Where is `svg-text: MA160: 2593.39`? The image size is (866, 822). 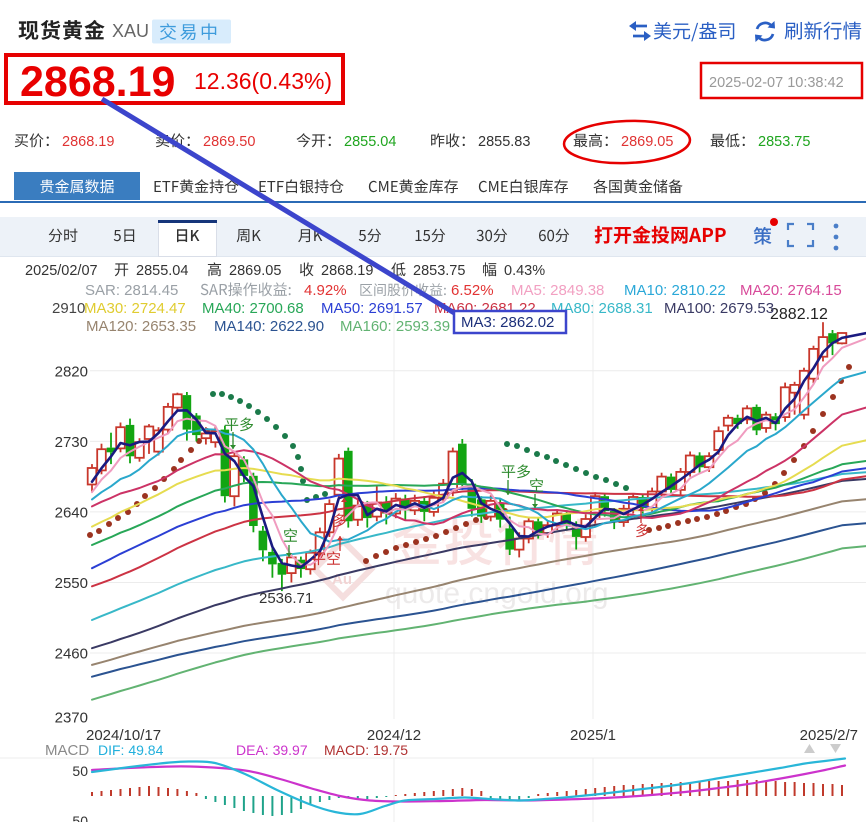 svg-text: MA160: 2593.39 is located at coordinates (395, 326).